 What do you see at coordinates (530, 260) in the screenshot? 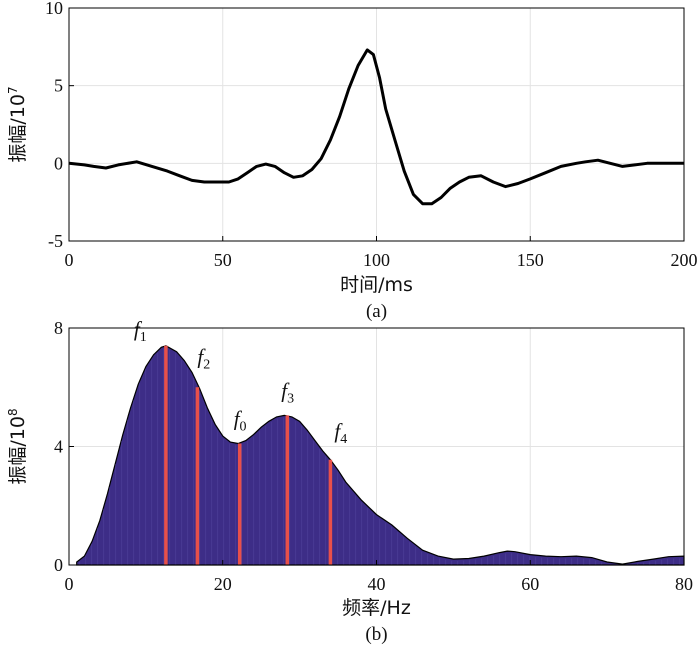
I see `x-tick-label: 150` at bounding box center [530, 260].